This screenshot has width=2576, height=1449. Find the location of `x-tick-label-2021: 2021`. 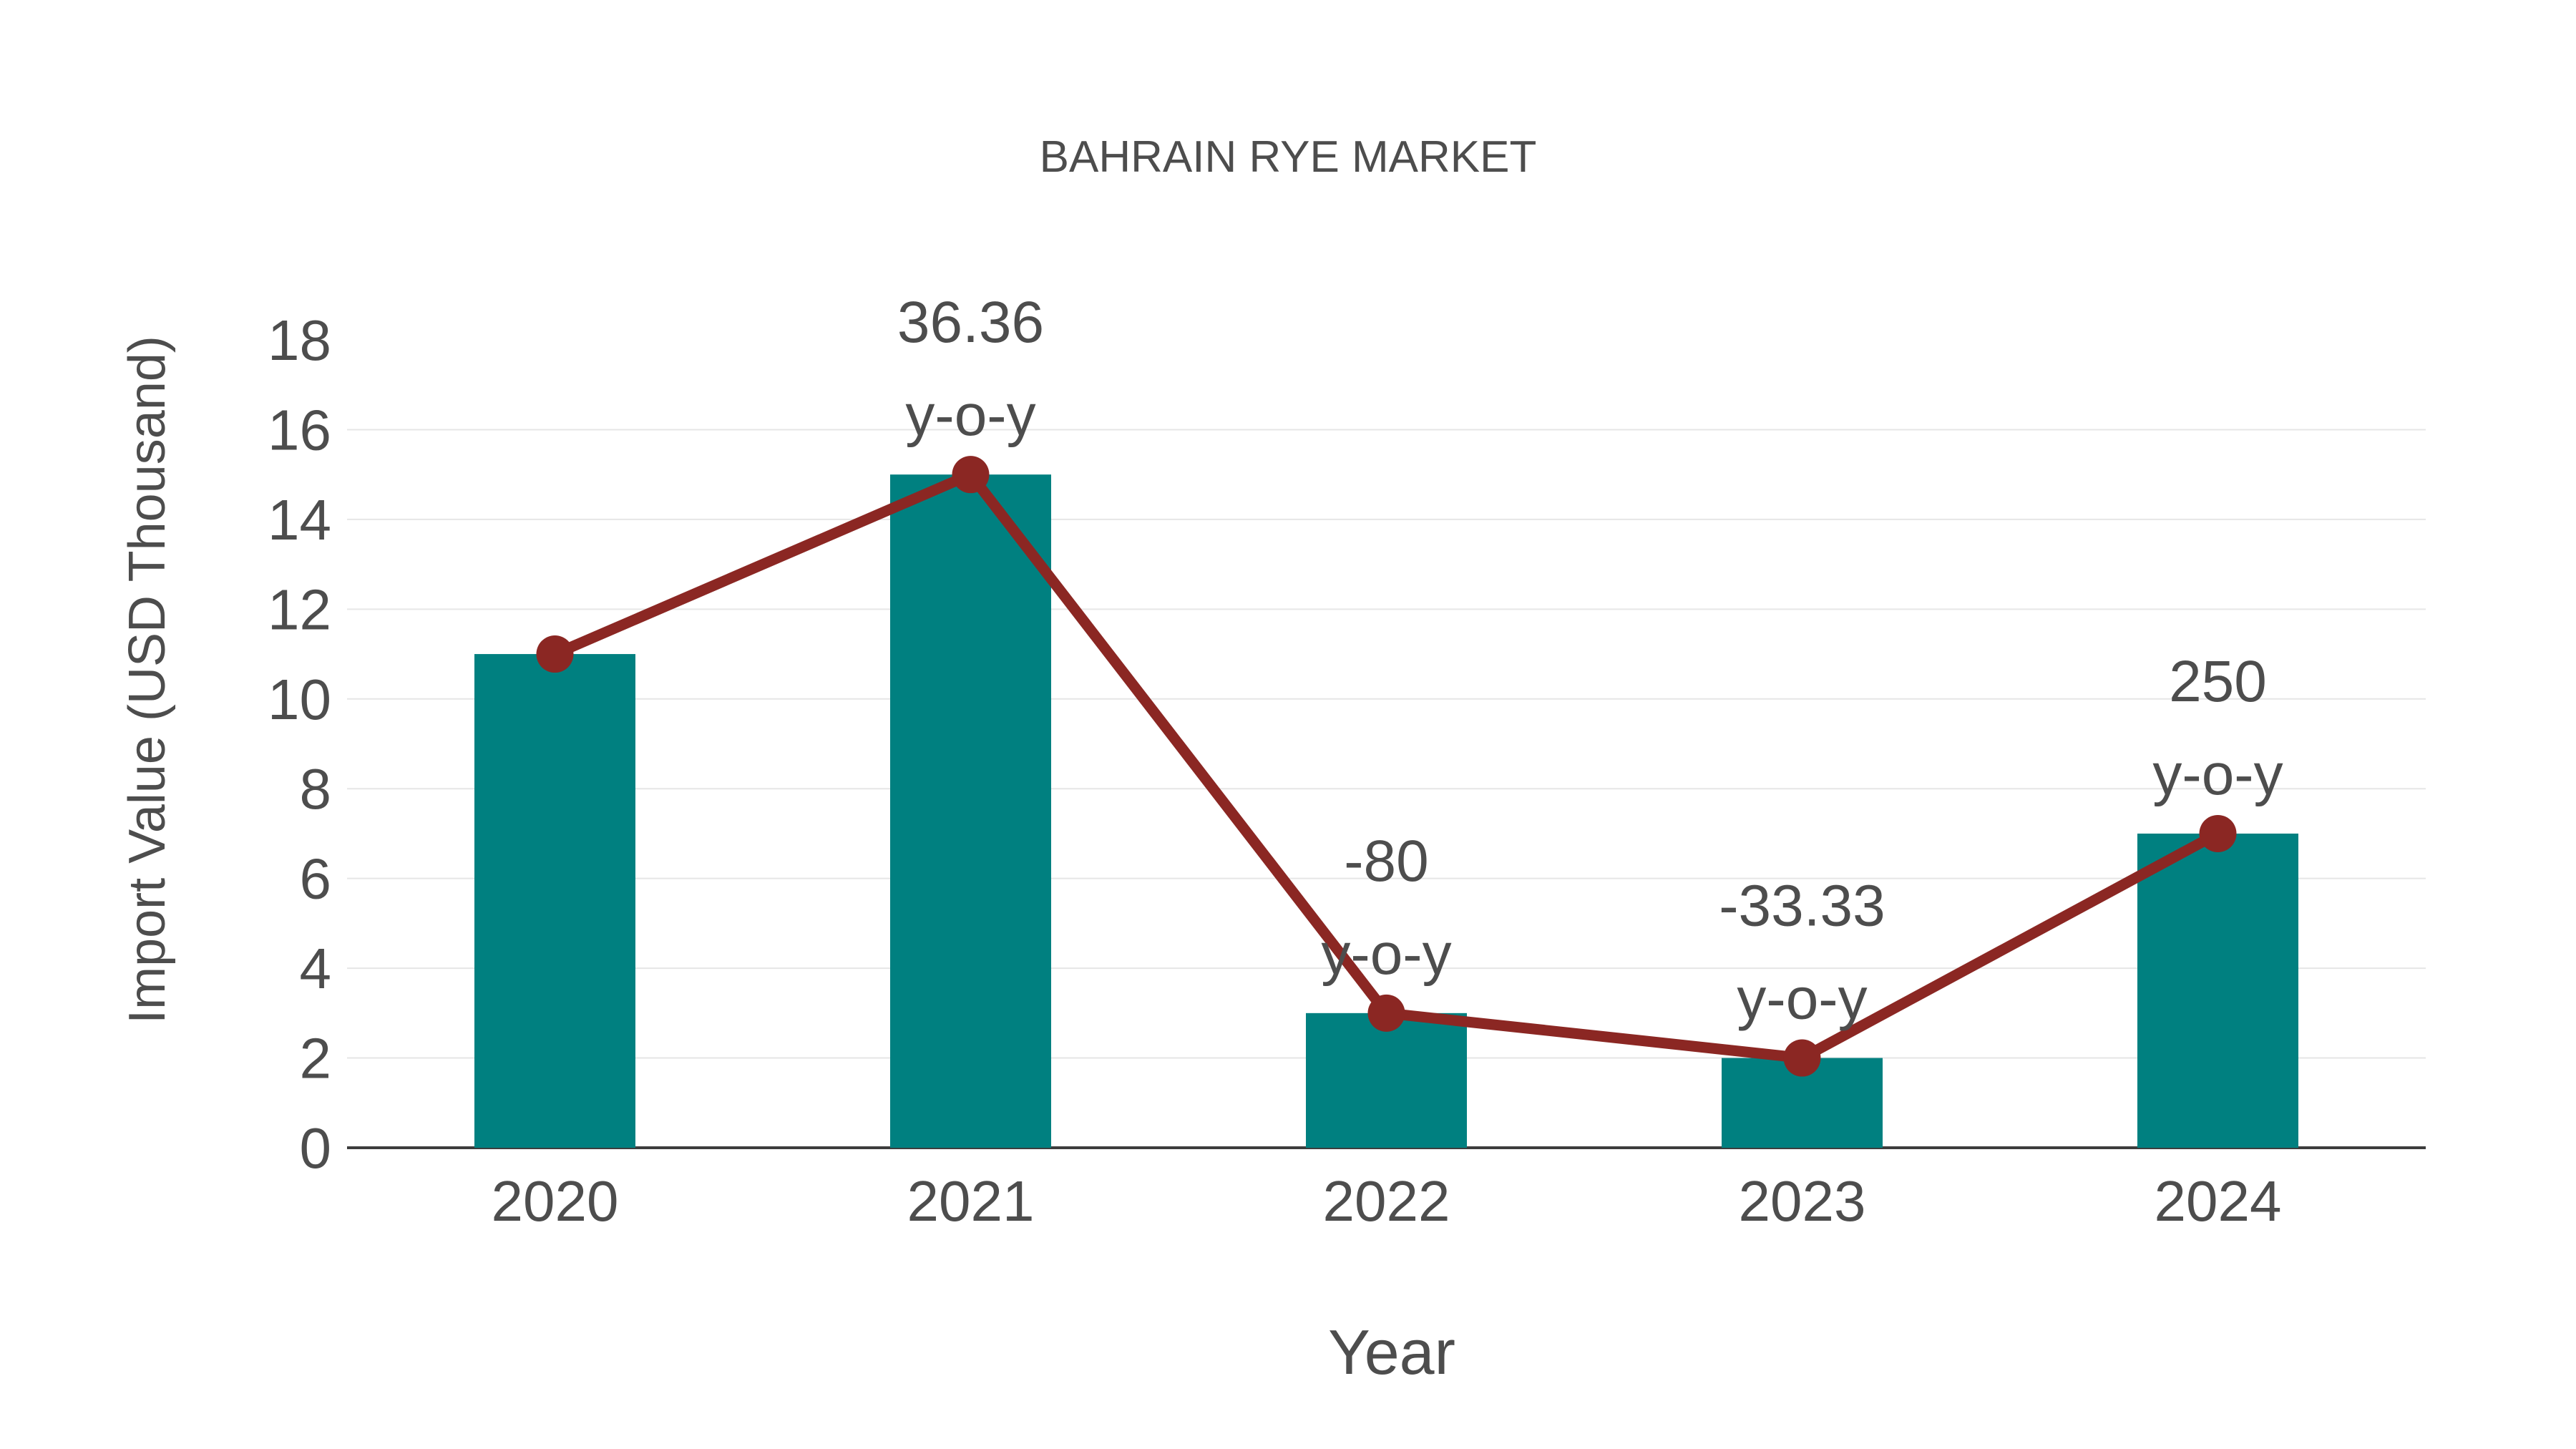

x-tick-label-2021: 2021 is located at coordinates (971, 1201).